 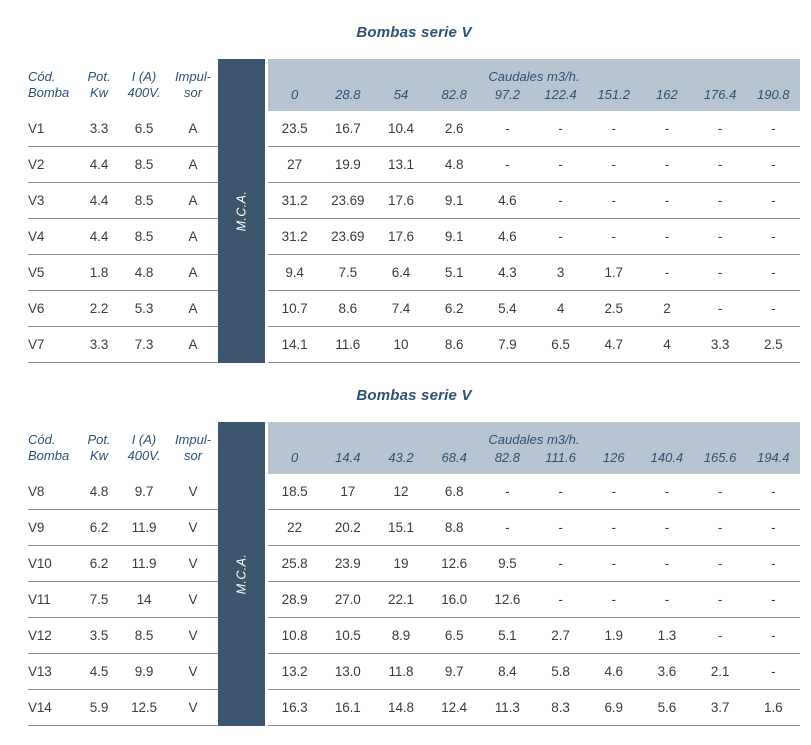 I want to click on pump-current-a: 6.5, so click(x=144, y=129).